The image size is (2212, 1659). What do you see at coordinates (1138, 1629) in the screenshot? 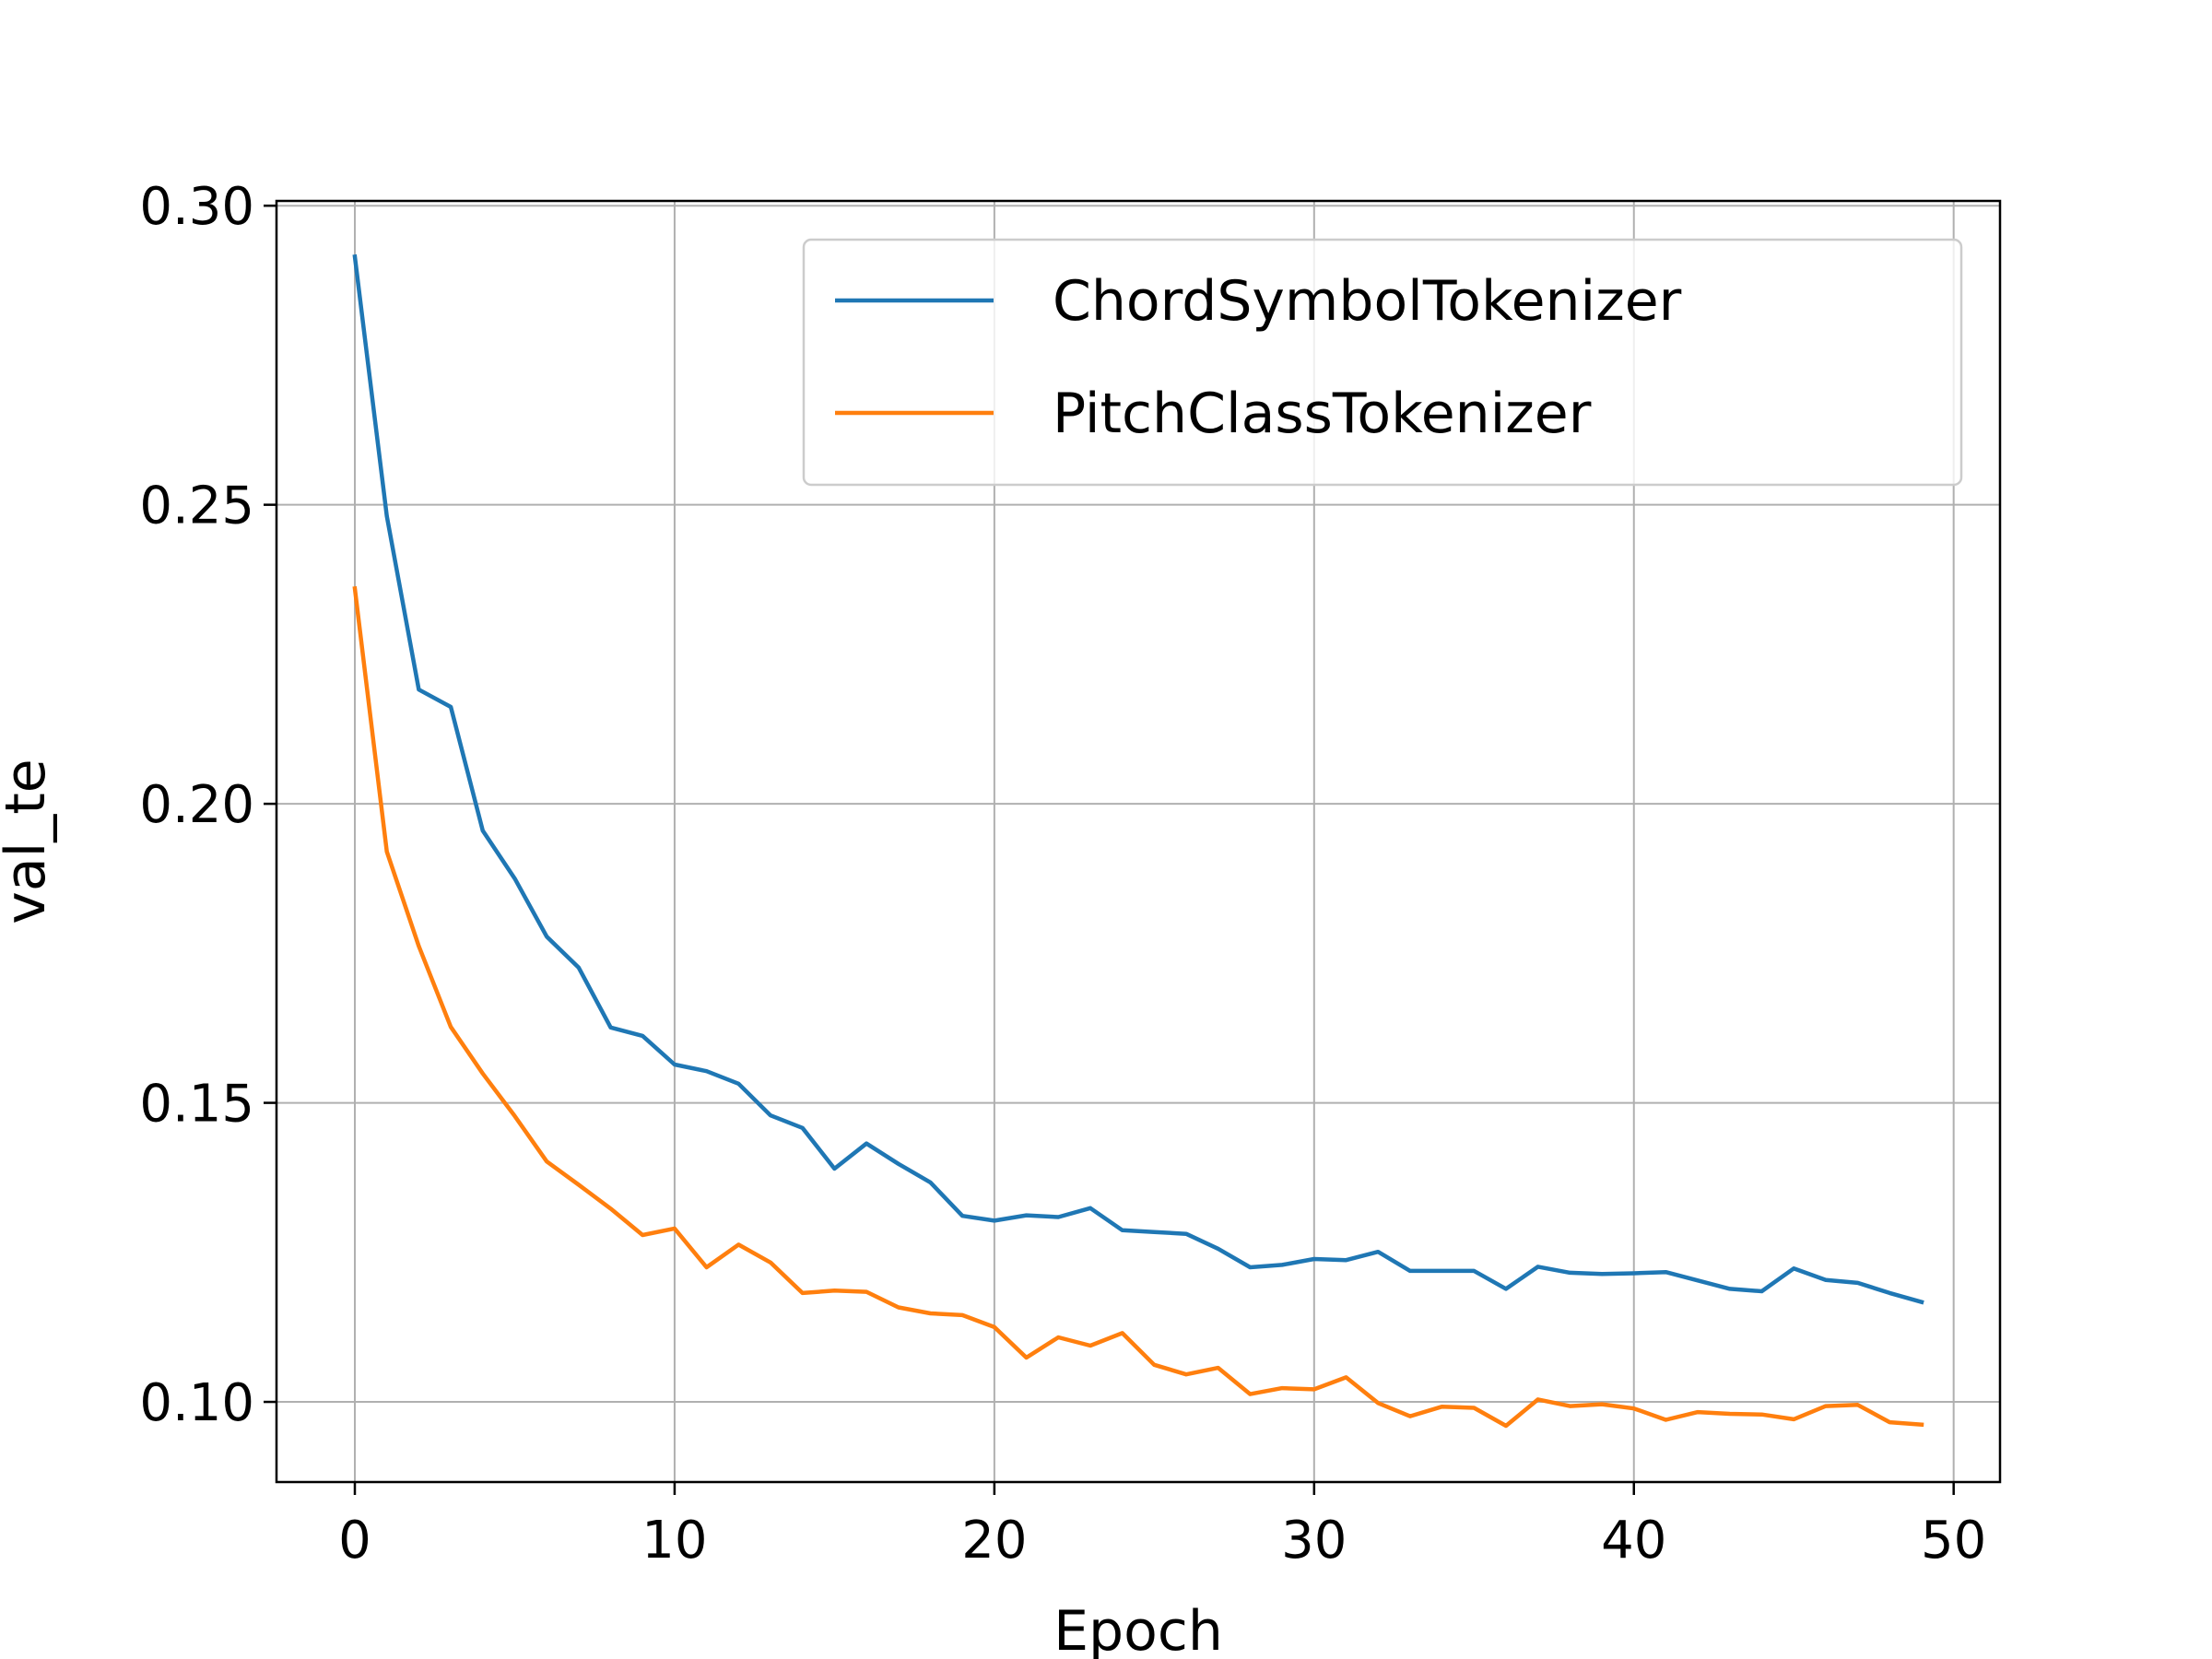
I see `x-axis-label: Epoch` at bounding box center [1138, 1629].